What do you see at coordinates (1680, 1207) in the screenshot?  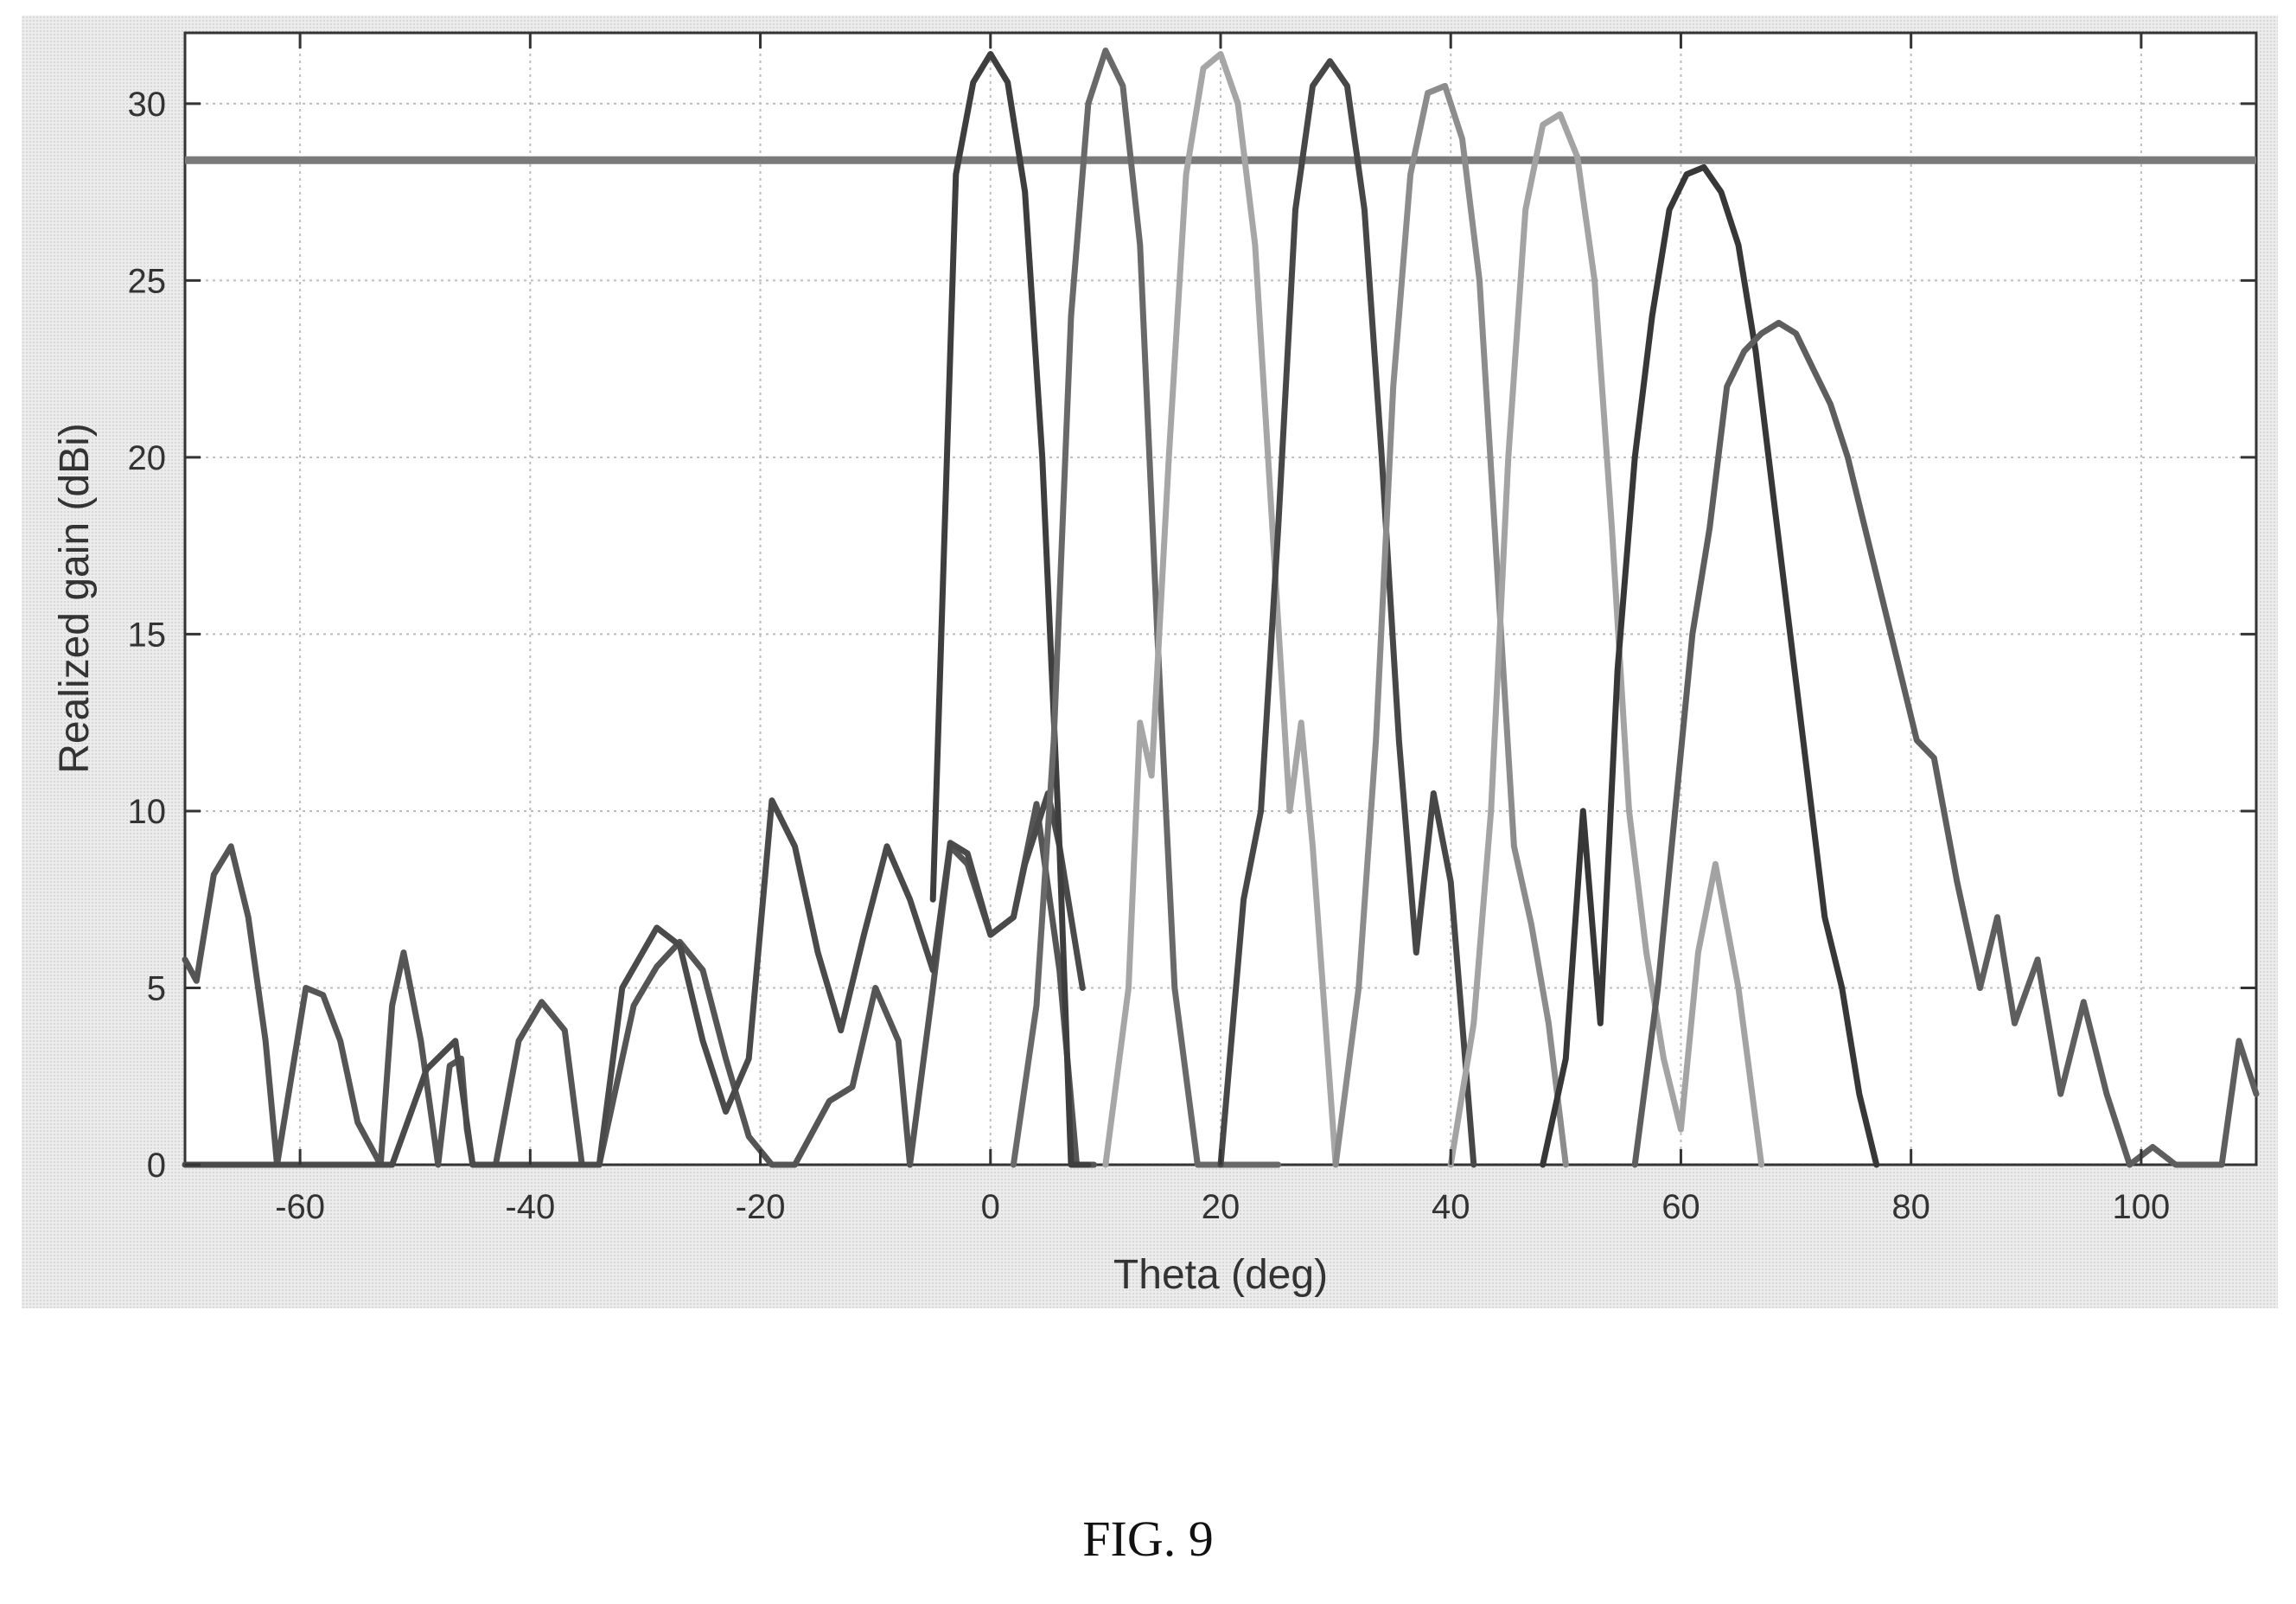 I see `x-tick-label: 60` at bounding box center [1680, 1207].